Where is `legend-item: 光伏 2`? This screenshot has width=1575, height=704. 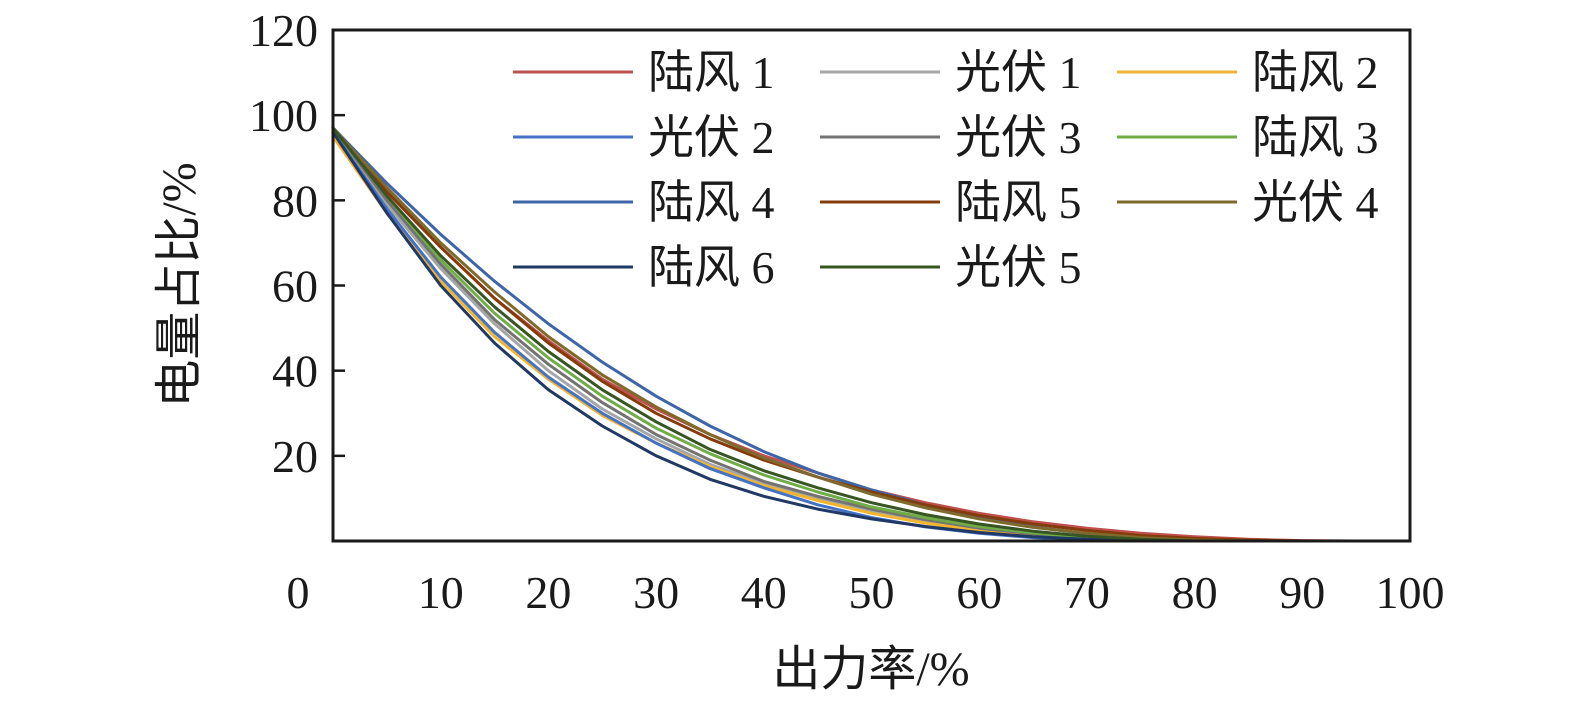 legend-item: 光伏 2 is located at coordinates (644, 137).